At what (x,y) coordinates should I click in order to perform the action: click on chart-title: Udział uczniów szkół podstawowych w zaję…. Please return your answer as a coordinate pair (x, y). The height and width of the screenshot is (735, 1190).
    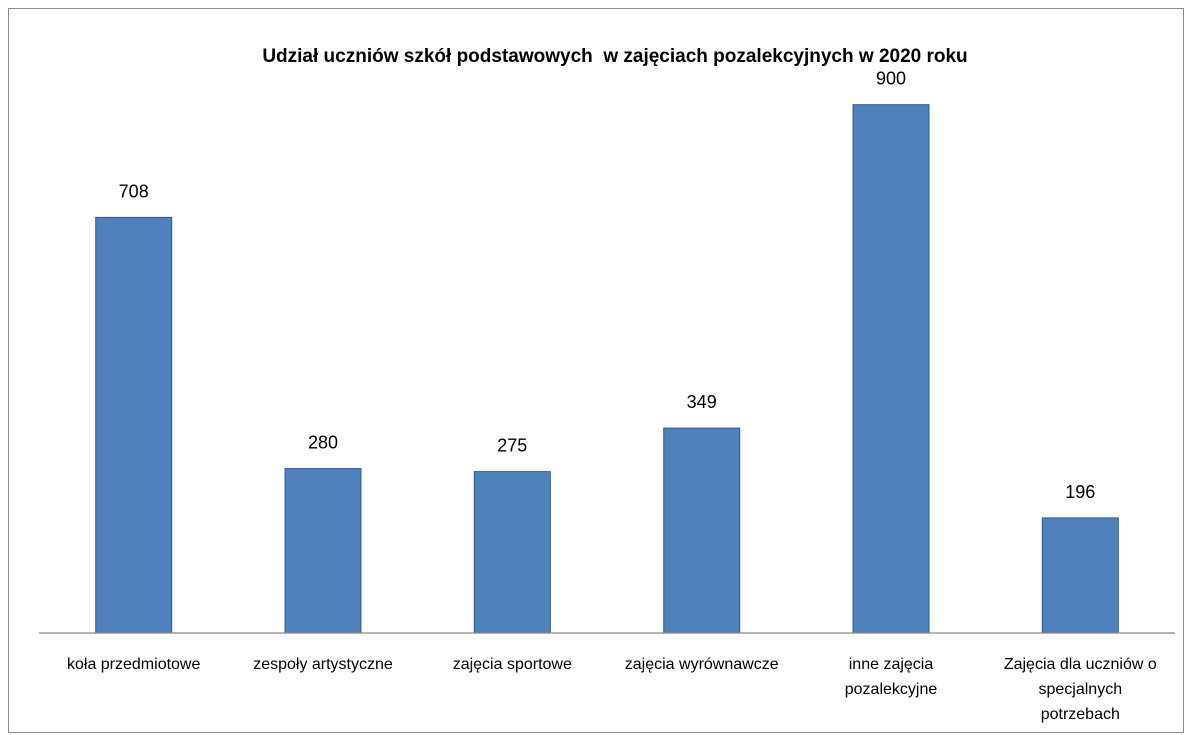
    Looking at the image, I should click on (614, 56).